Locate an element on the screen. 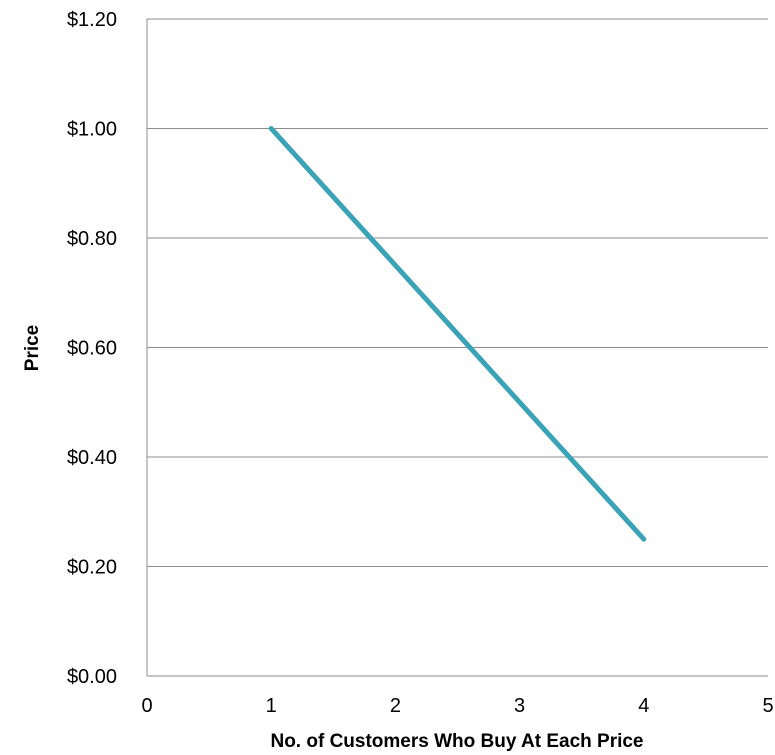  x-tick-label: 2 is located at coordinates (395, 706).